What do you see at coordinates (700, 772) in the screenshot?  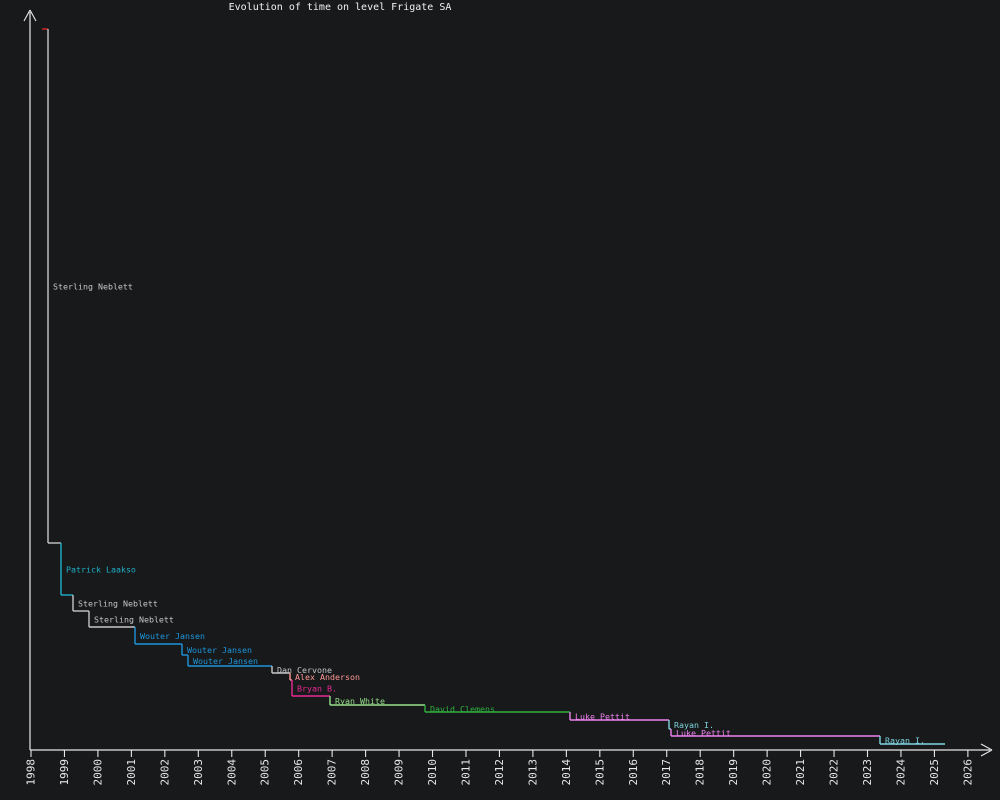 I see `x-tick-label: 2018` at bounding box center [700, 772].